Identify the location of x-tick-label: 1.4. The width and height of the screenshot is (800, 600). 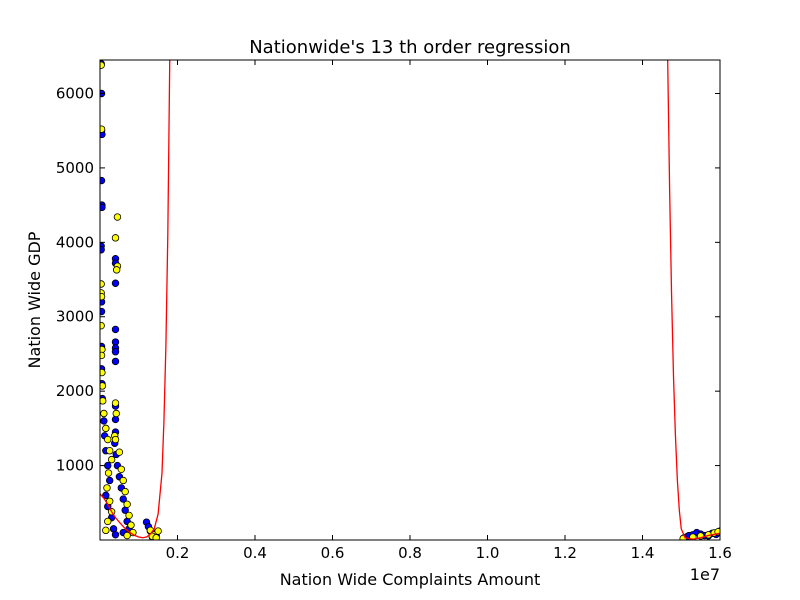
(643, 553).